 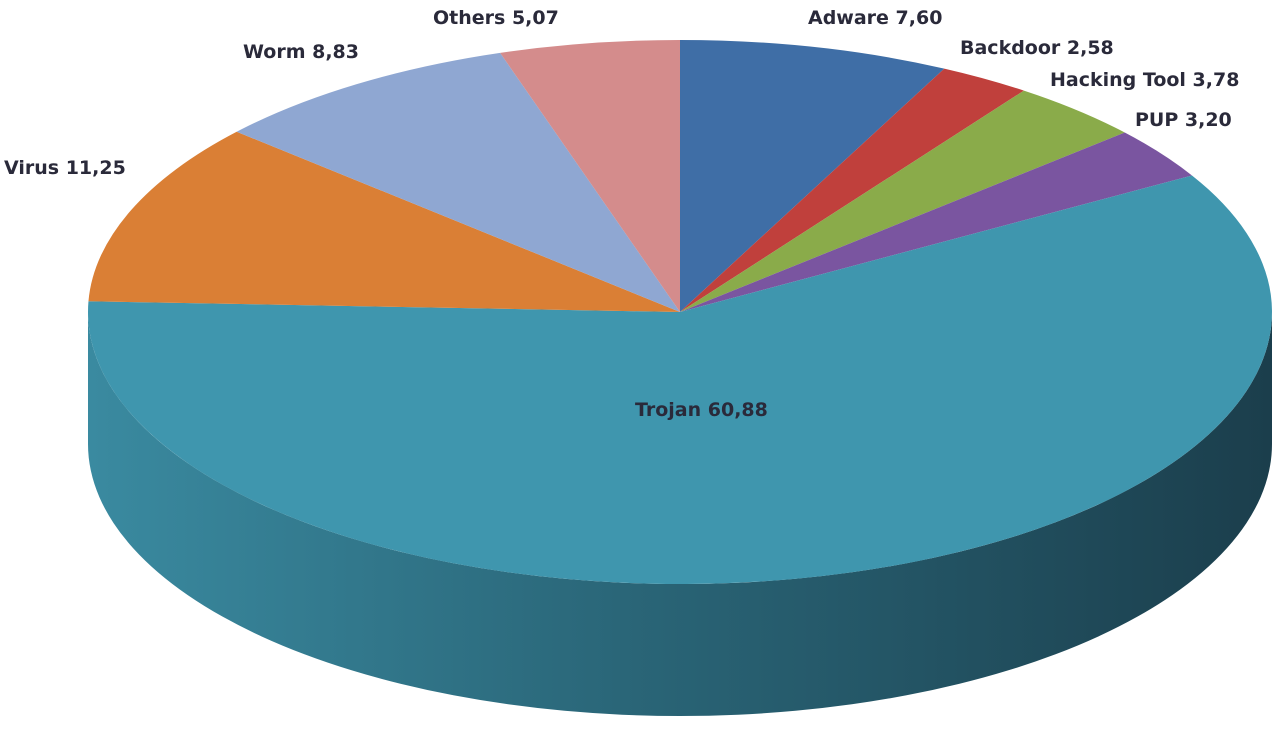 I want to click on slice-hacking-tool, so click(x=902, y=201).